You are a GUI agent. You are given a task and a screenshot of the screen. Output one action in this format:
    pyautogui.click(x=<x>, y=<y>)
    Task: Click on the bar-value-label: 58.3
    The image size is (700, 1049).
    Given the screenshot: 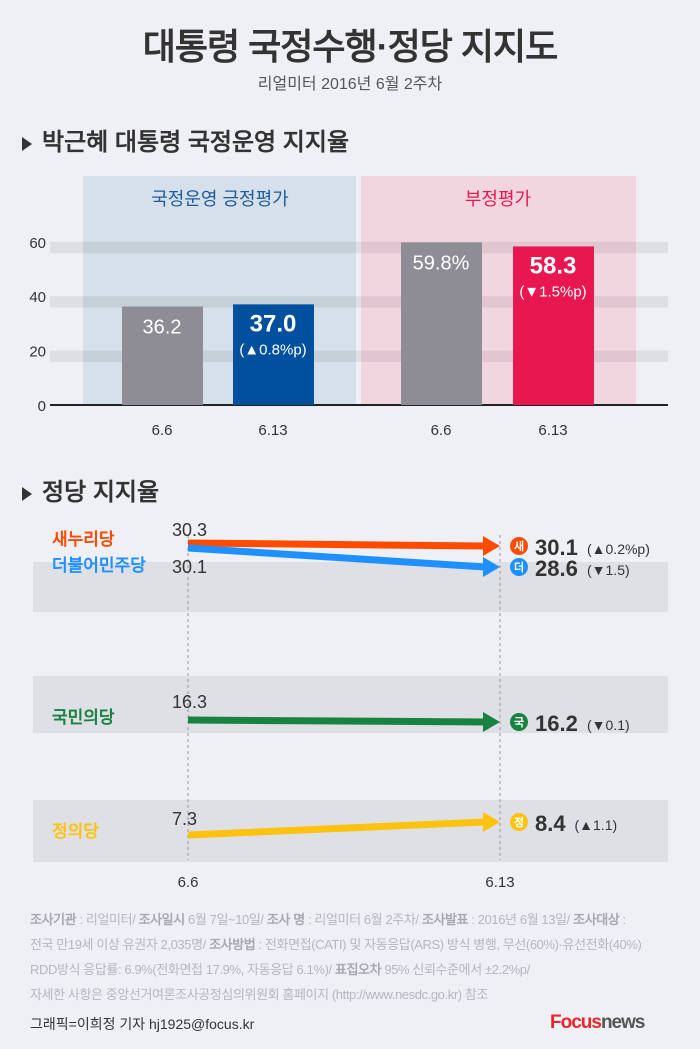 What is the action you would take?
    pyautogui.click(x=553, y=265)
    